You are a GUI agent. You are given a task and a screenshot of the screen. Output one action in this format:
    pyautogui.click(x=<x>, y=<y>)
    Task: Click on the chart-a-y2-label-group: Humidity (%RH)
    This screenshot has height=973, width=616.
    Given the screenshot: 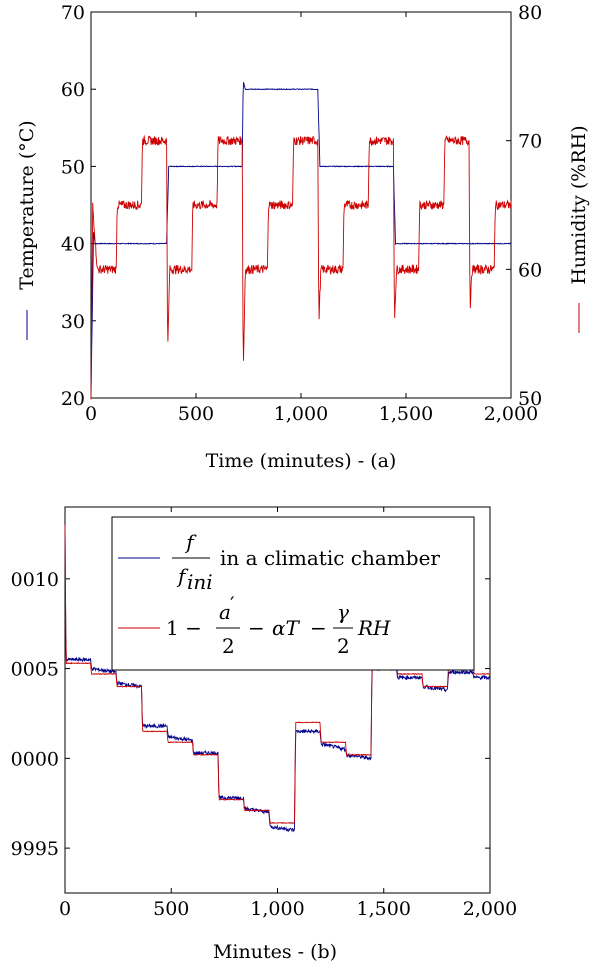 What is the action you would take?
    pyautogui.click(x=579, y=229)
    